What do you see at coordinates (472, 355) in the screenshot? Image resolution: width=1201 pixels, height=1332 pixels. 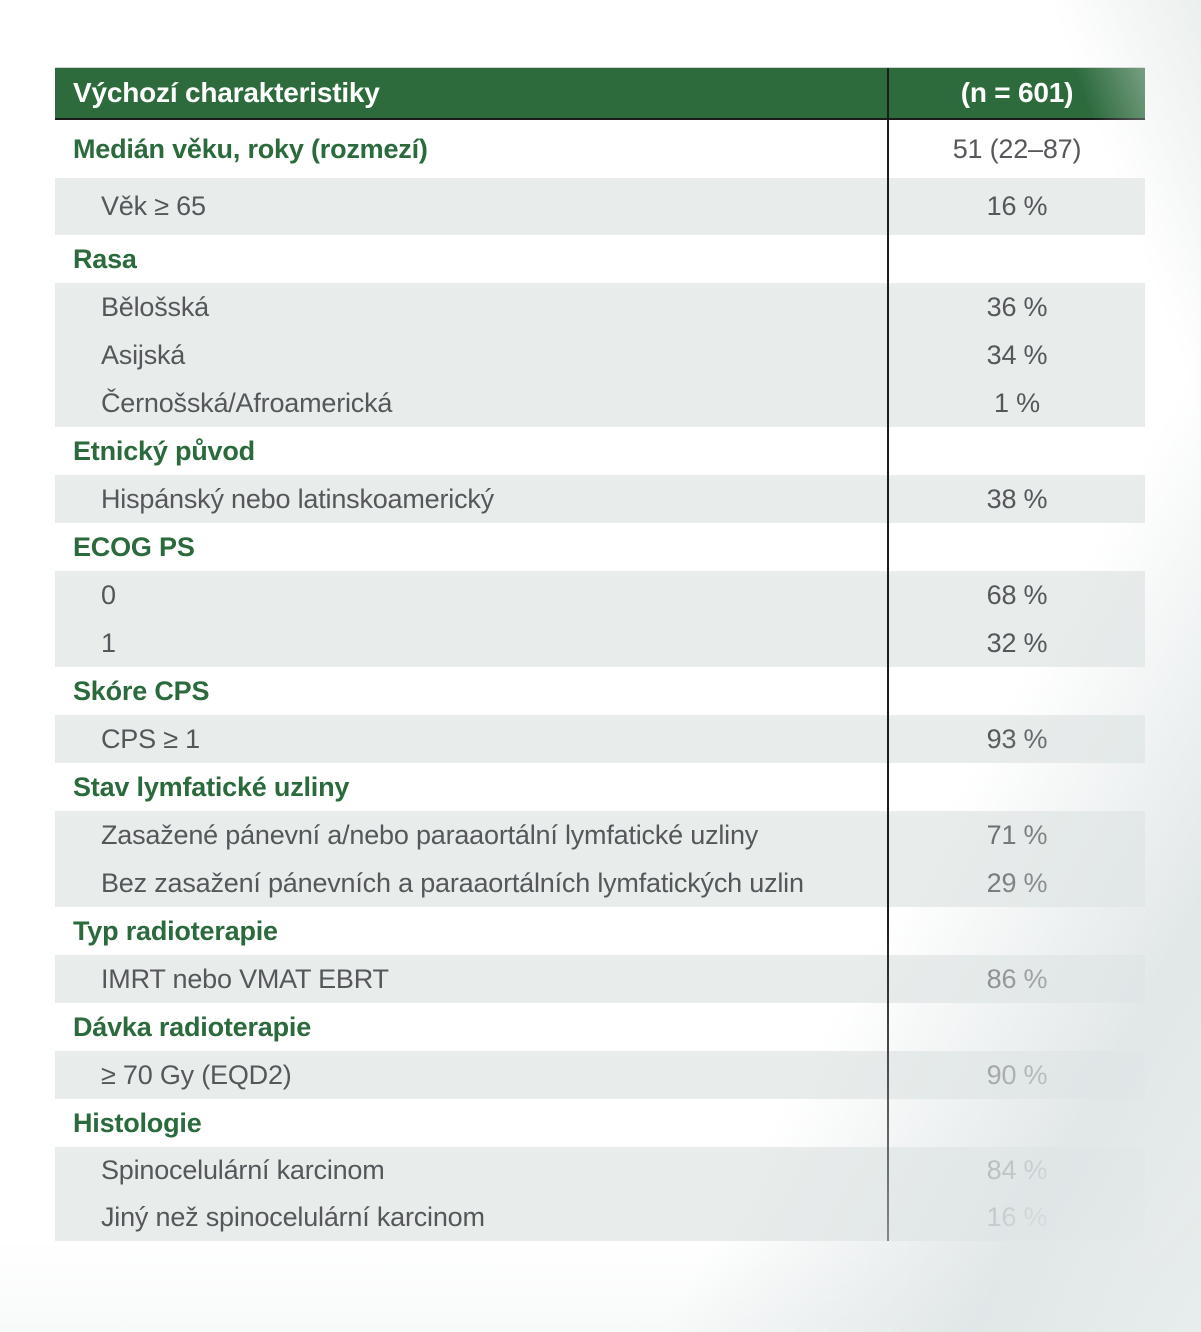 I see `row-label: Asijská` at bounding box center [472, 355].